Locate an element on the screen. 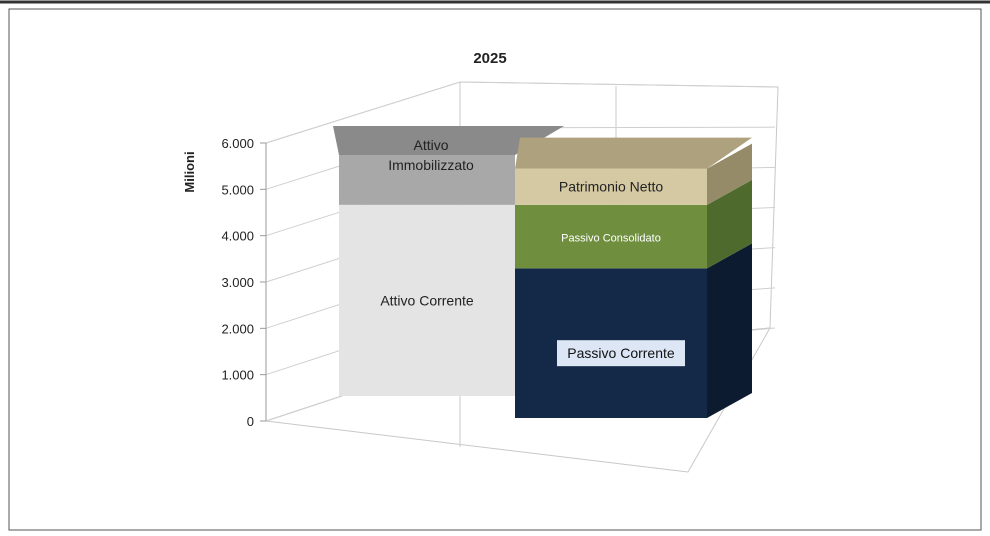  chart-title: 2025 is located at coordinates (489, 58).